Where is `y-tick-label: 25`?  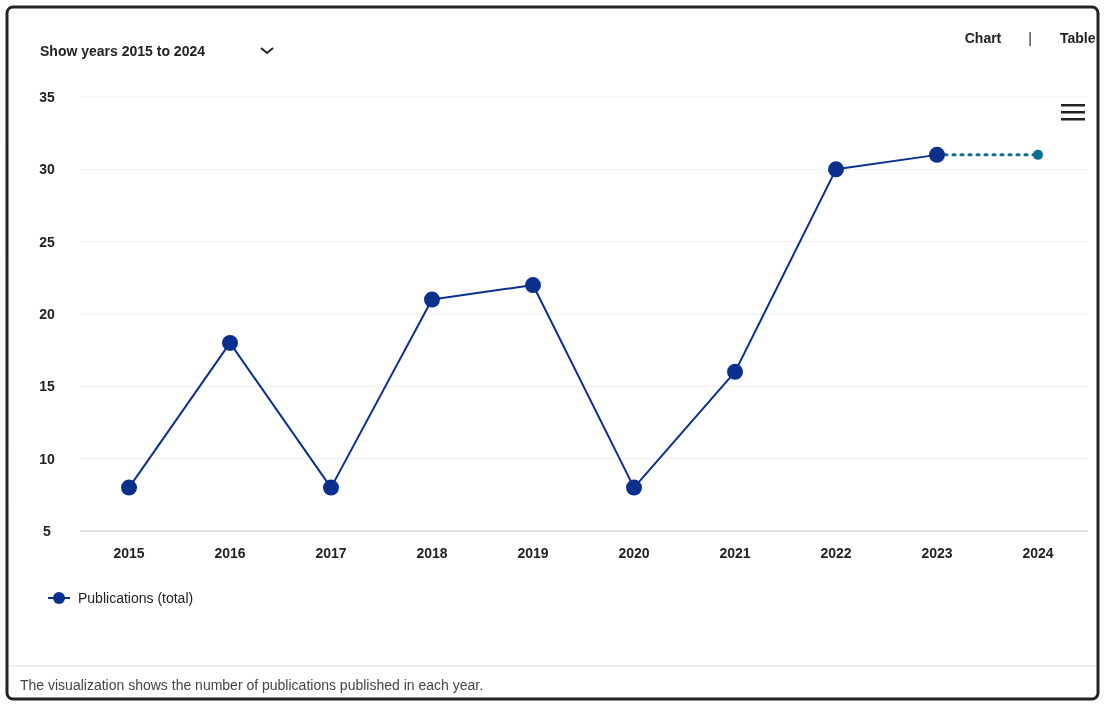
y-tick-label: 25 is located at coordinates (47, 241).